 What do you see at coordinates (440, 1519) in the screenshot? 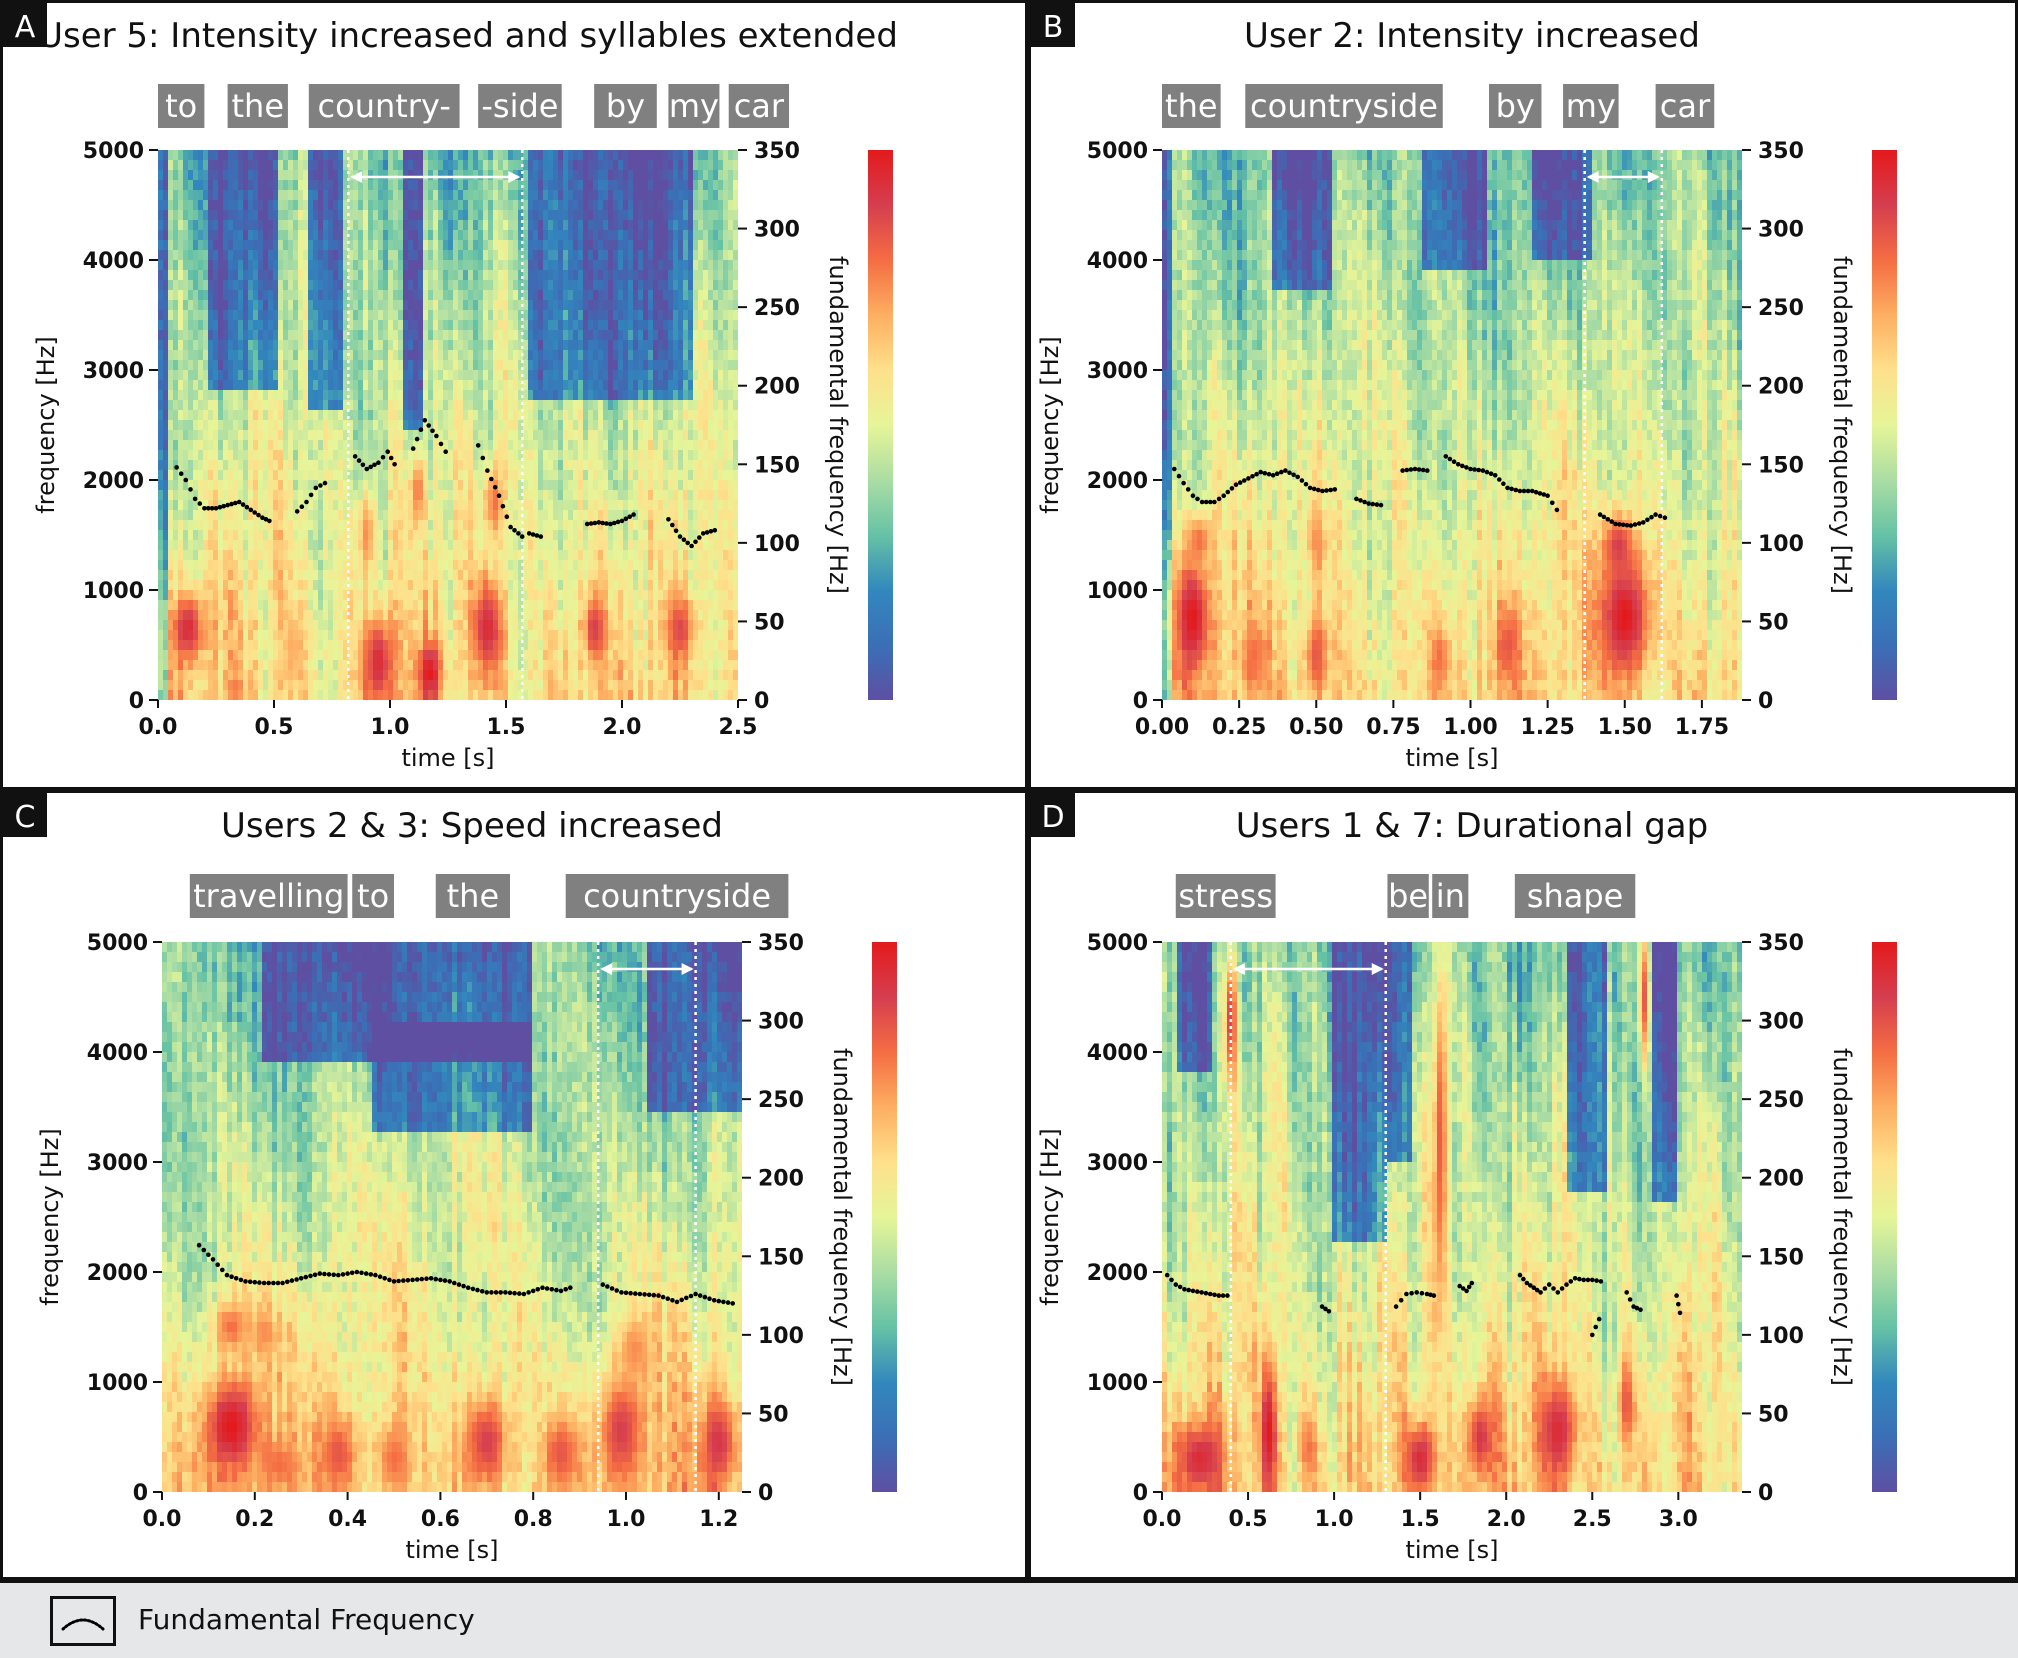
I see `x-tick-label: 0.6` at bounding box center [440, 1519].